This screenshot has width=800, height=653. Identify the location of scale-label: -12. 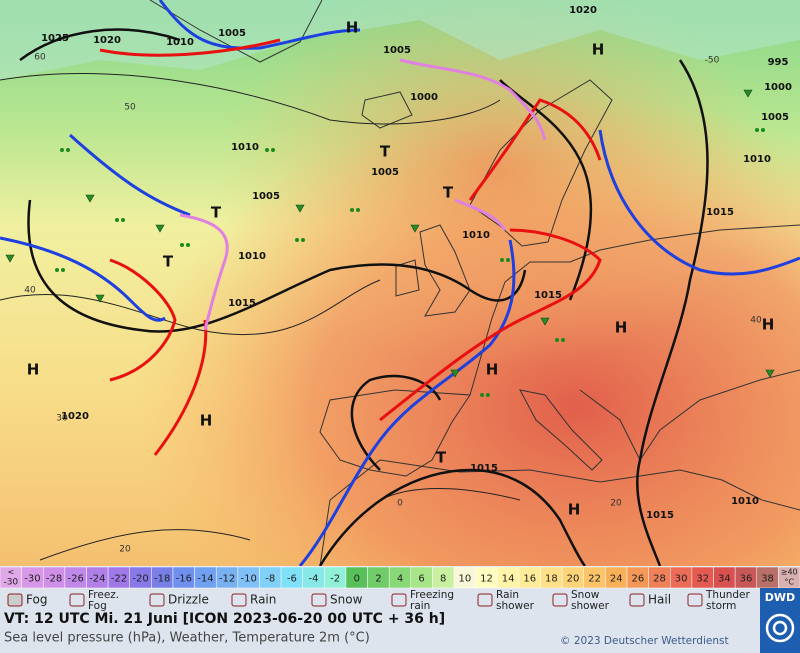
(227, 579).